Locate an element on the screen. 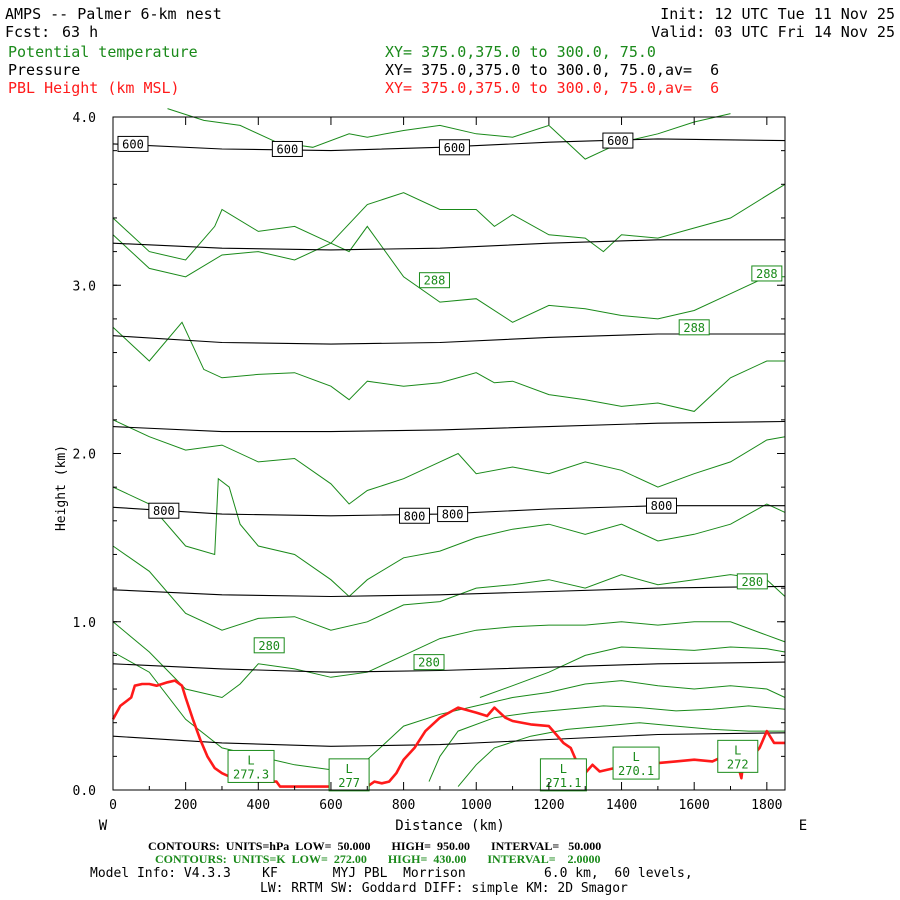 This screenshot has width=900, height=900. pressure-label-1-text: 600 is located at coordinates (288, 149).